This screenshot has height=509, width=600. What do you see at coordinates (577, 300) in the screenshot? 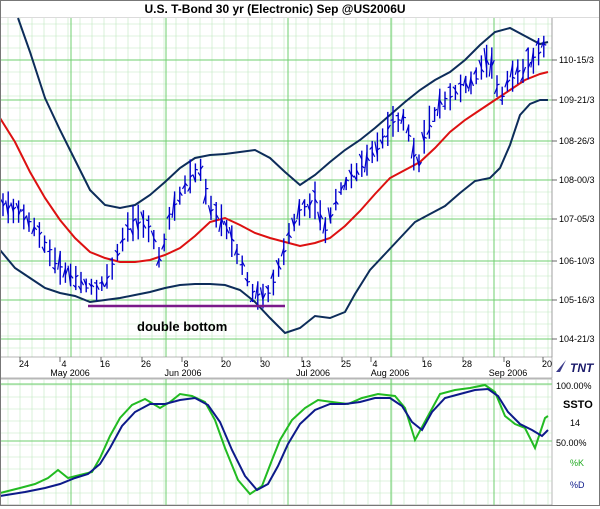
I see `price-tick-label: 105-16/3` at bounding box center [577, 300].